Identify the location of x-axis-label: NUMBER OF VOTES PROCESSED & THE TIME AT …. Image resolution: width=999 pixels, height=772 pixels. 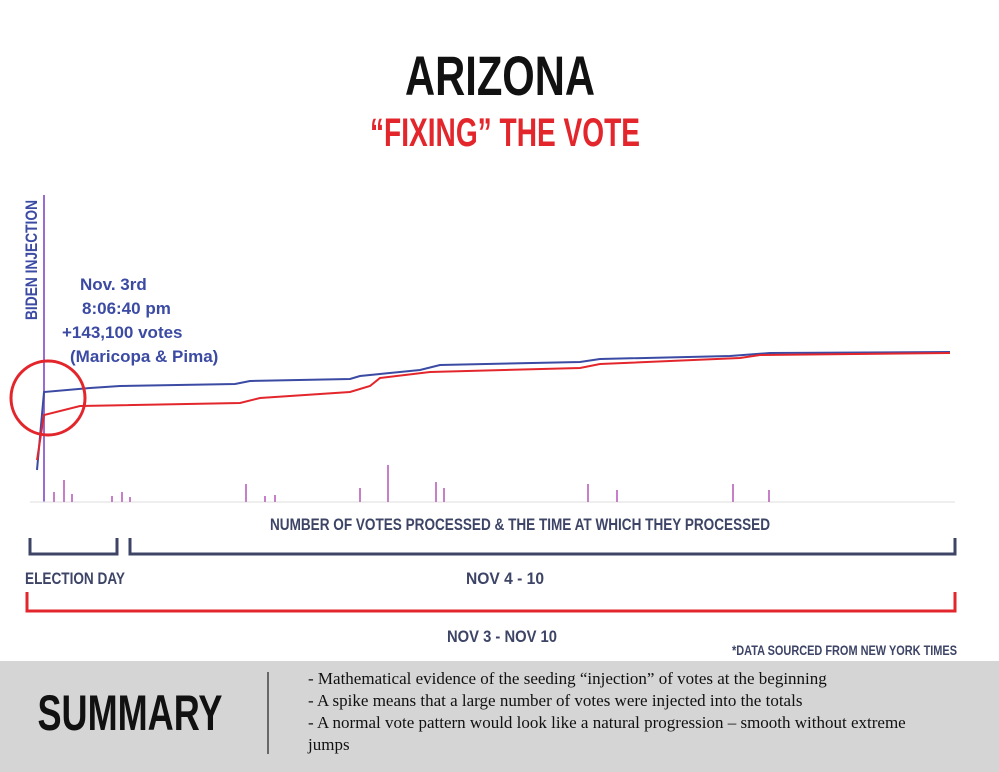
(520, 524).